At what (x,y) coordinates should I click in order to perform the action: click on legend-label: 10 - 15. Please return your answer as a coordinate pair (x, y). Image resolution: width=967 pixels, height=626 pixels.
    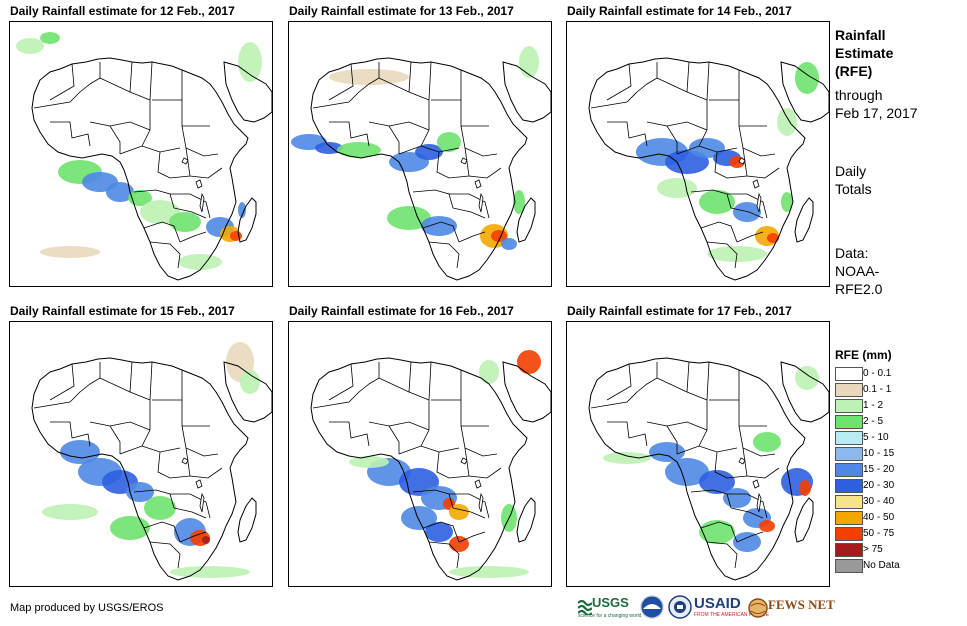
    Looking at the image, I should click on (879, 453).